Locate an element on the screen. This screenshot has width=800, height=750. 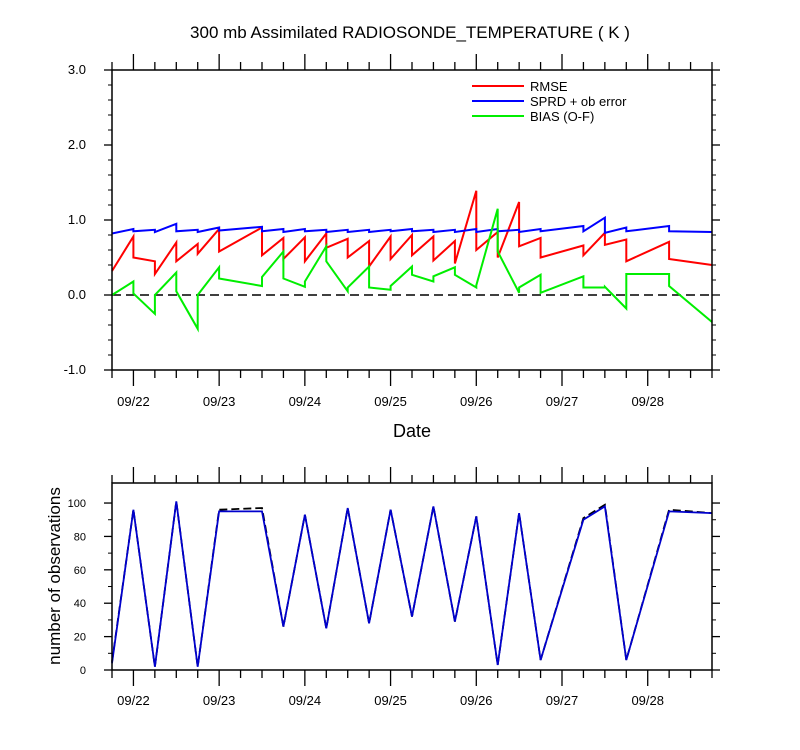
y-tick-label: 2.0 is located at coordinates (77, 144).